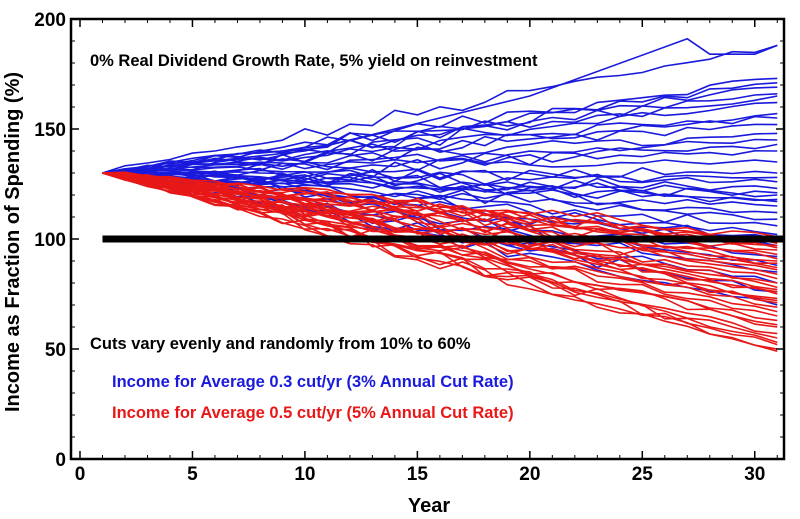 The height and width of the screenshot is (519, 800). I want to click on x-tick-label: 15, so click(418, 474).